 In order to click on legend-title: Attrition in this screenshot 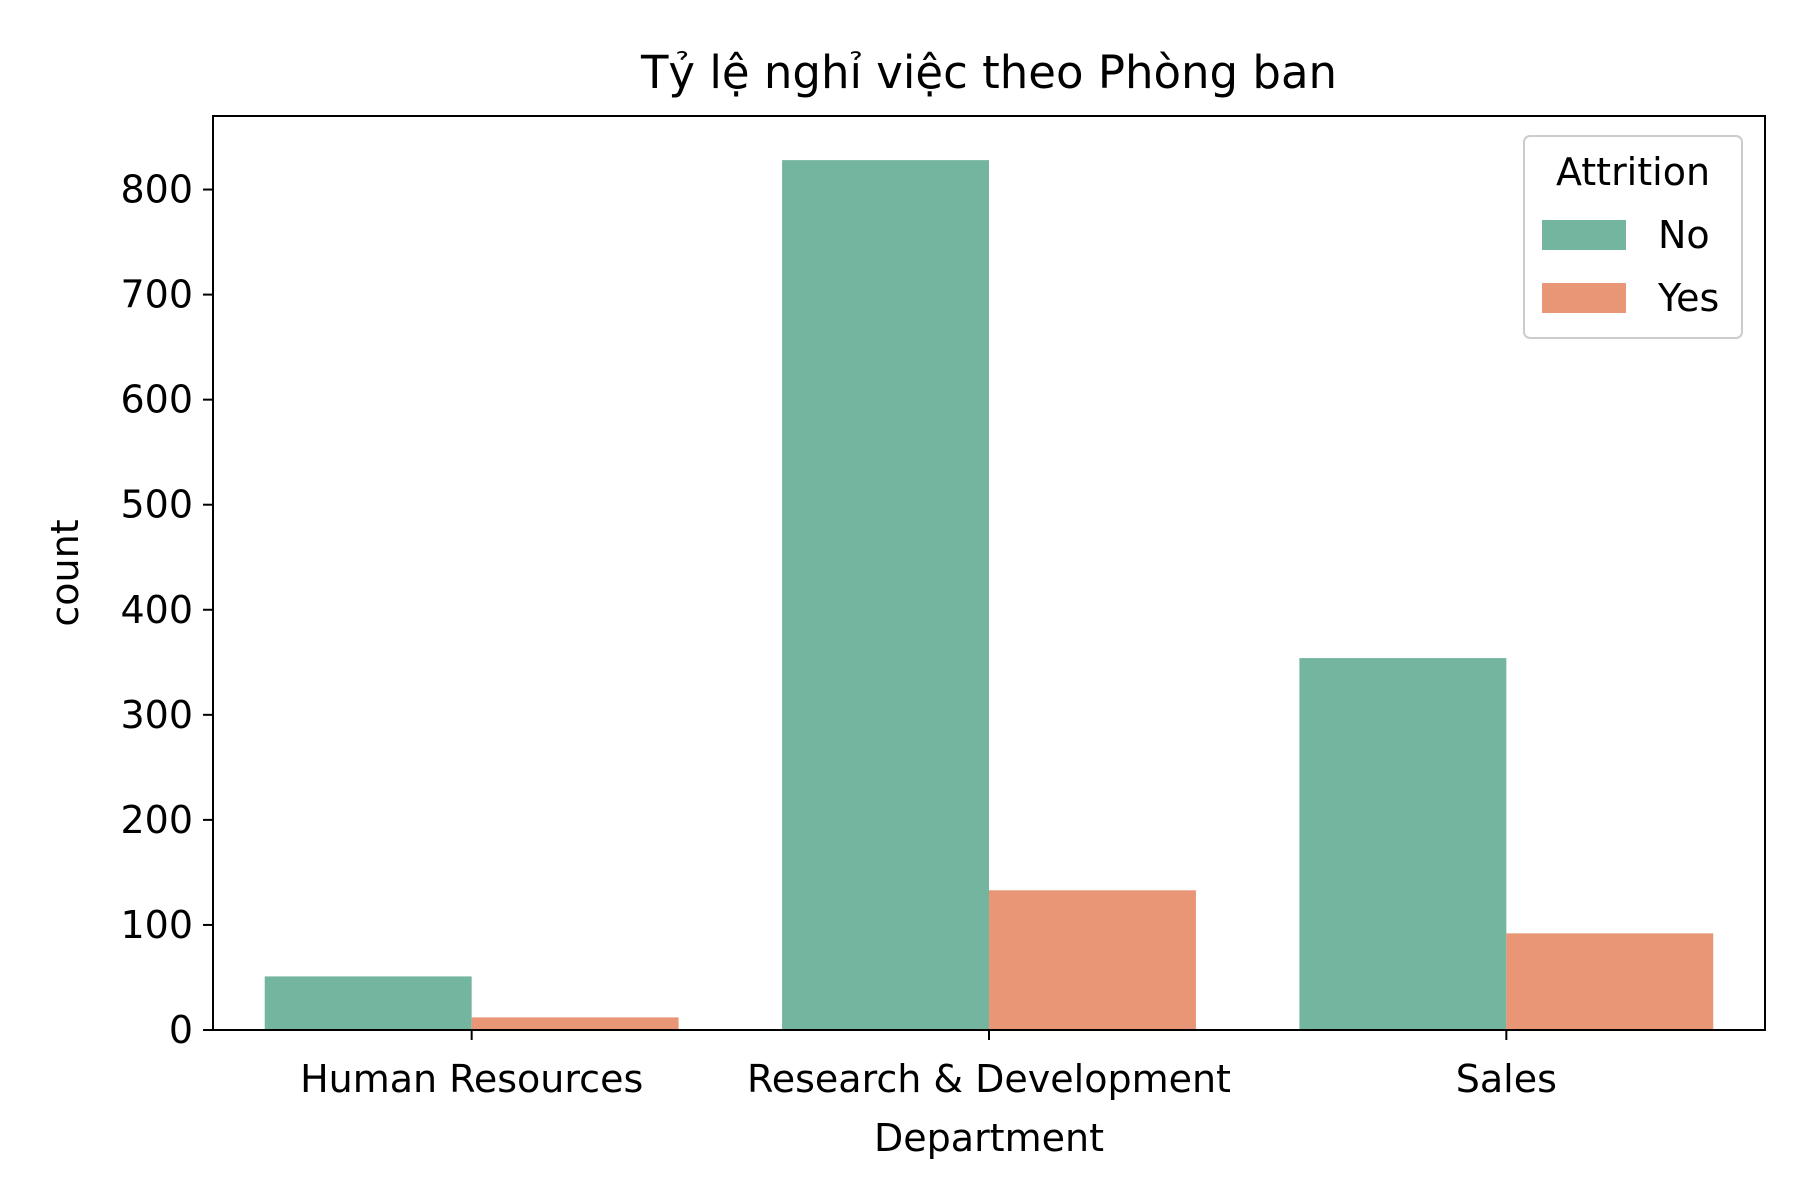, I will do `click(1633, 172)`.